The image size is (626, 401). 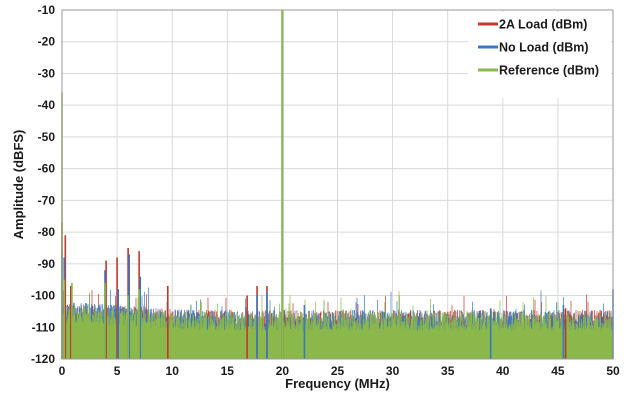 What do you see at coordinates (43, 296) in the screenshot?
I see `y-tick-label: -100` at bounding box center [43, 296].